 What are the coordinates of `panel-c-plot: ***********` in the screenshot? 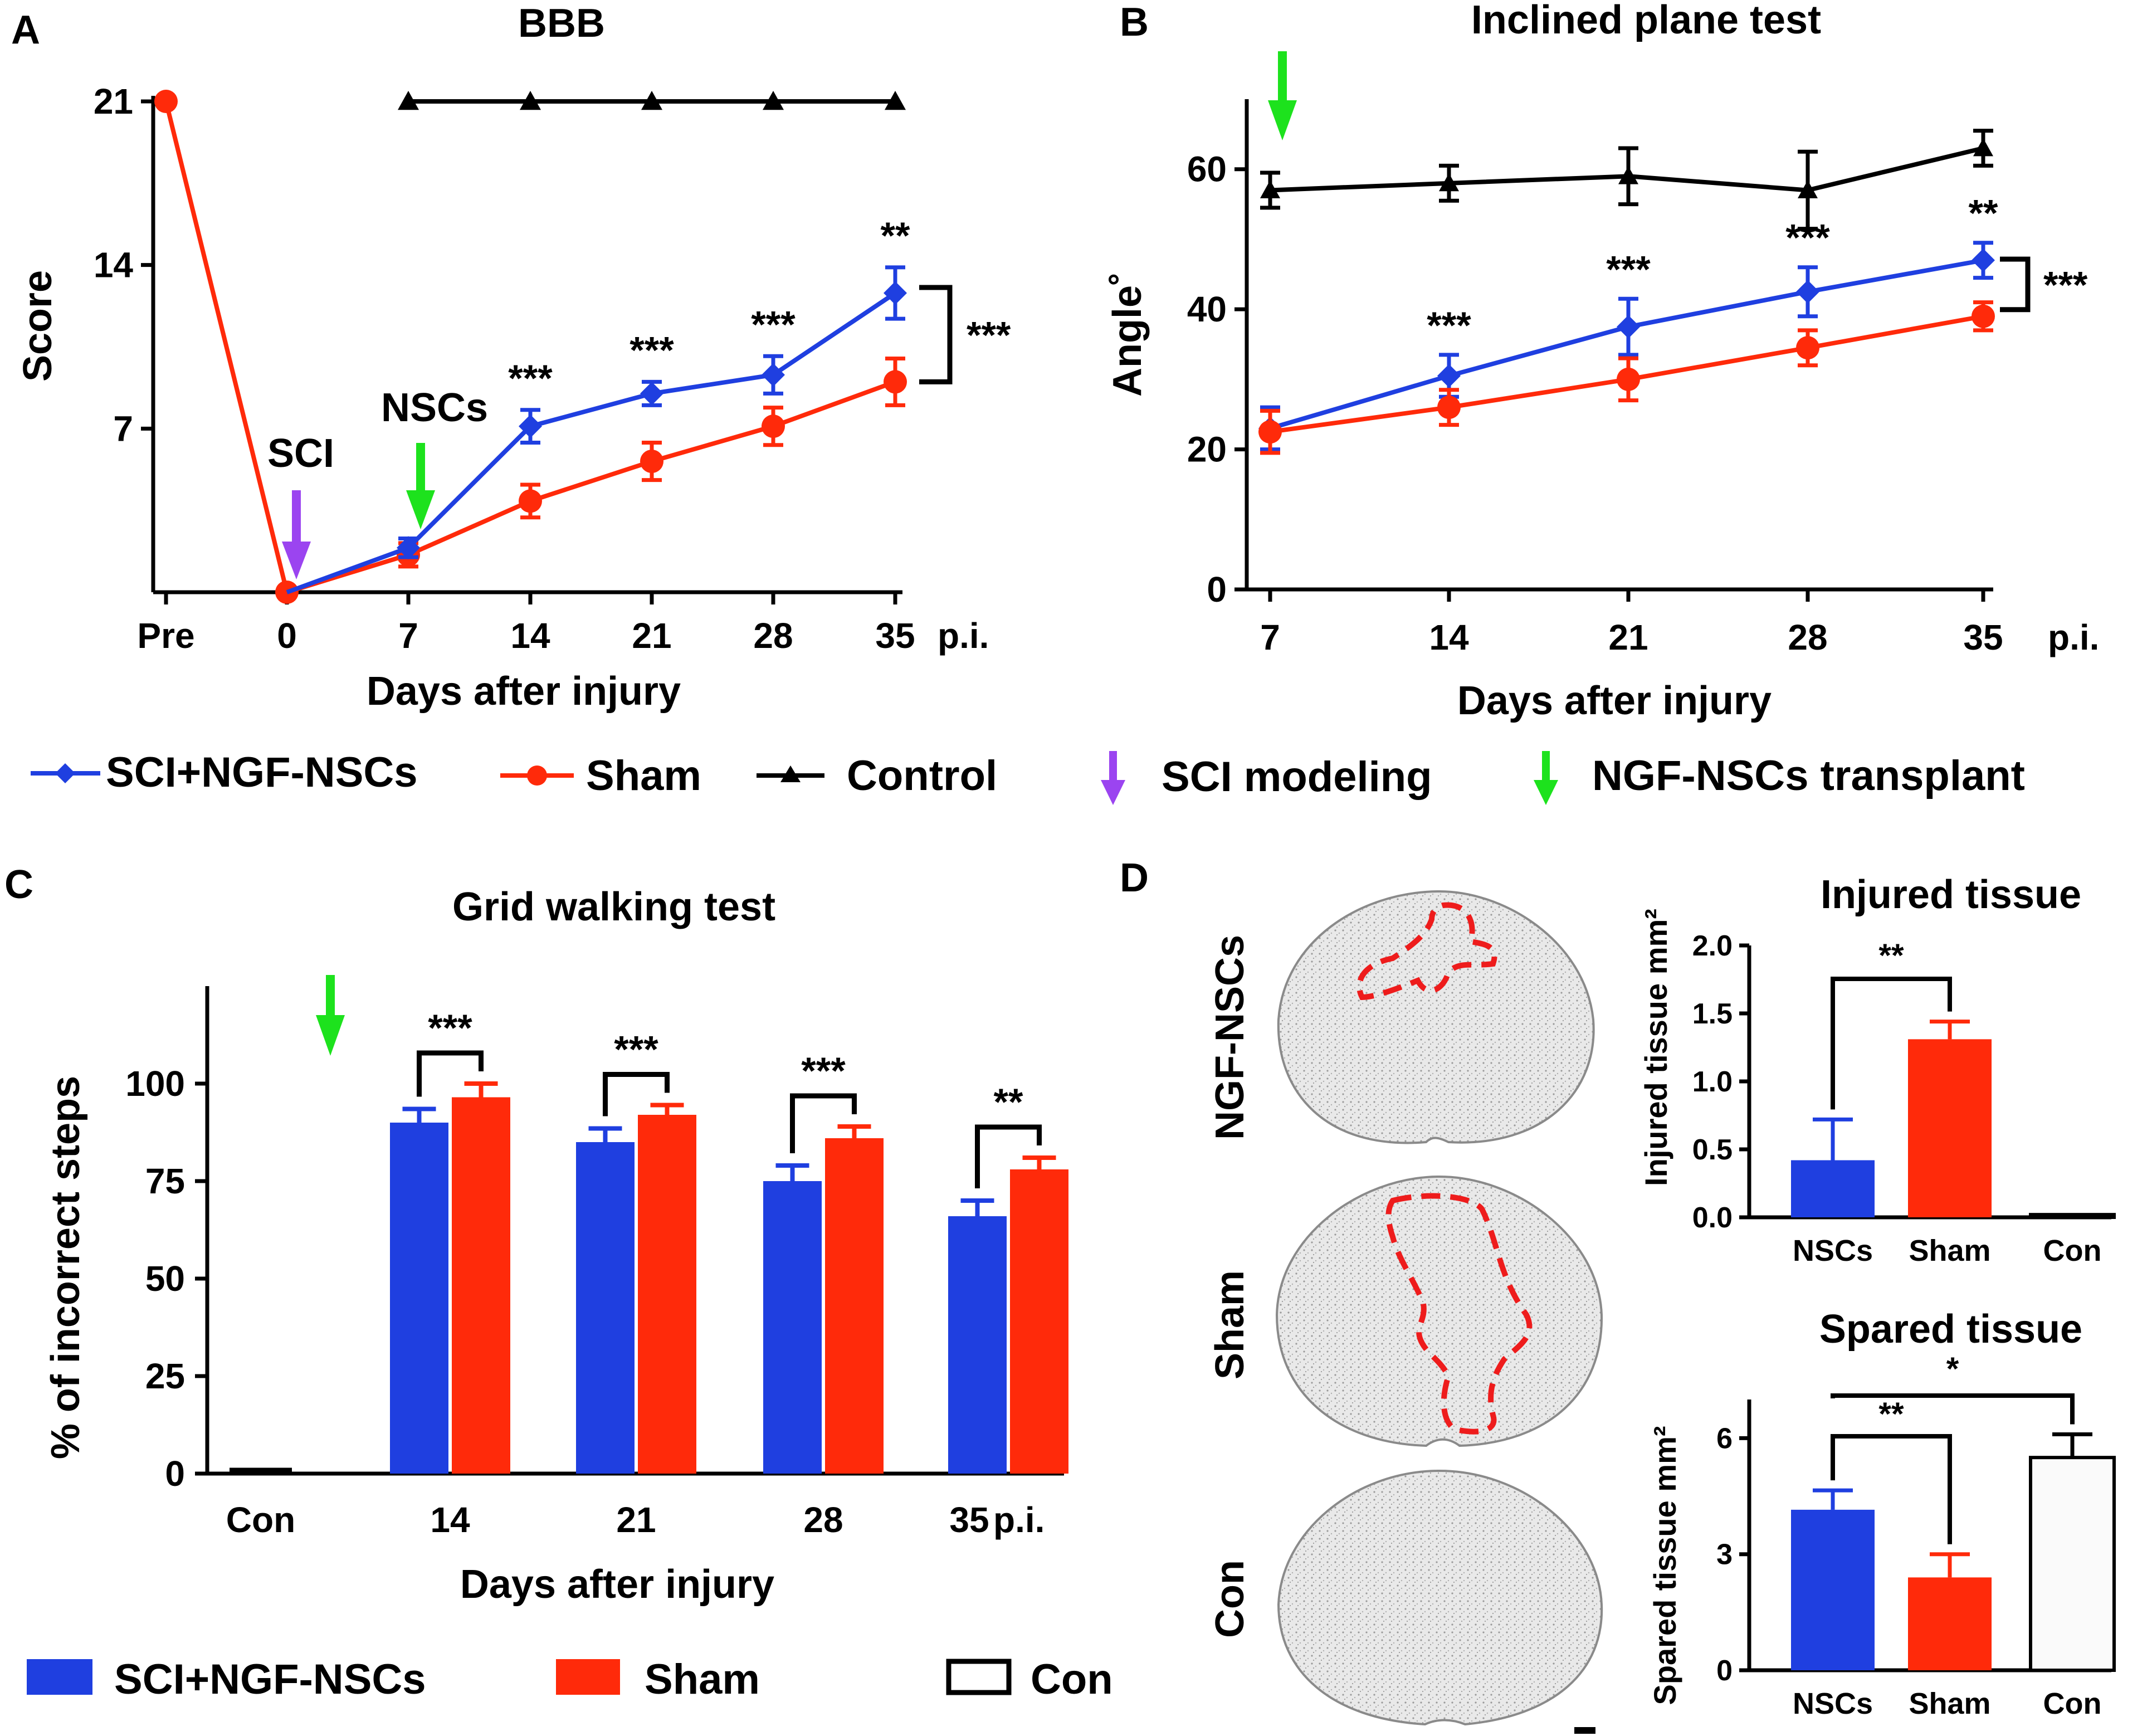 It's located at (649, 1242).